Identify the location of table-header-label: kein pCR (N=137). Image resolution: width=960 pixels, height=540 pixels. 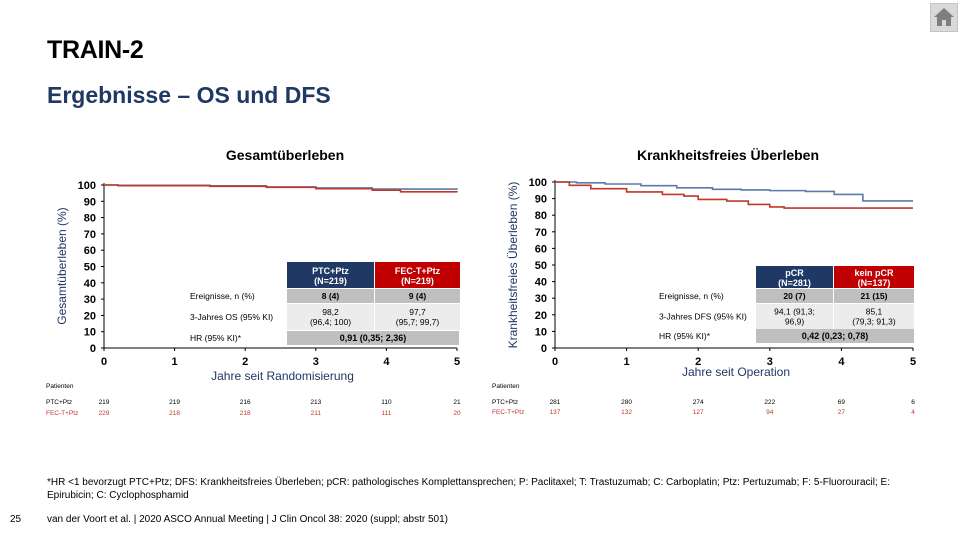
(874, 278).